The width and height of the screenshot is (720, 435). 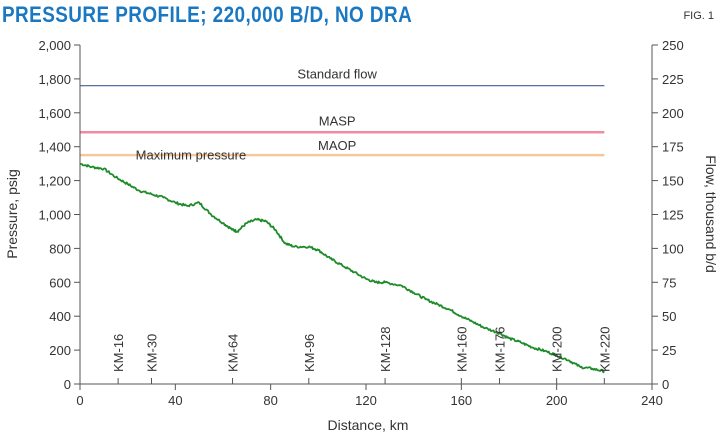 I want to click on y2-tick-label: 100, so click(x=673, y=248).